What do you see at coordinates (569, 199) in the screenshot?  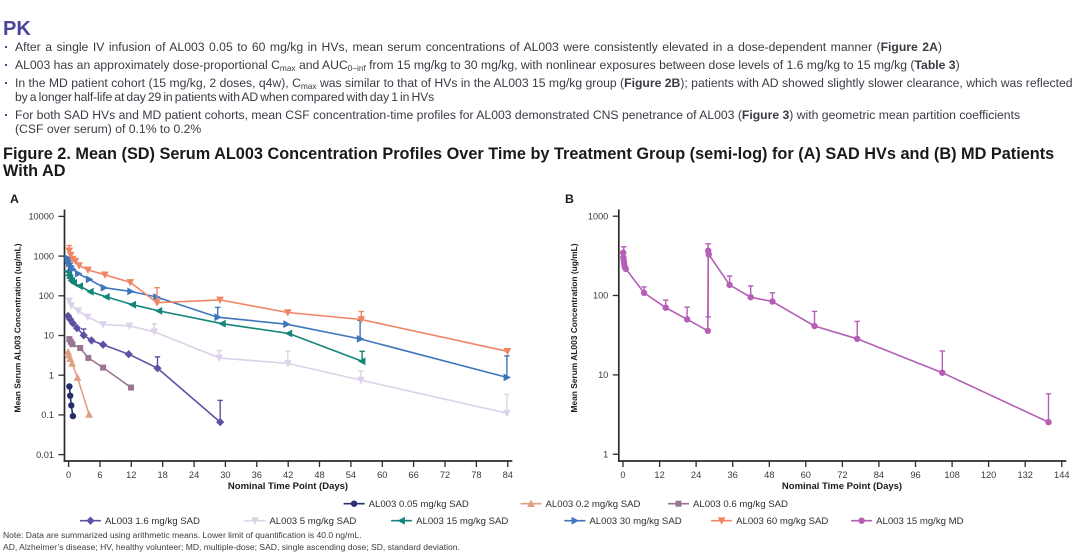 I see `svg-text: B` at bounding box center [569, 199].